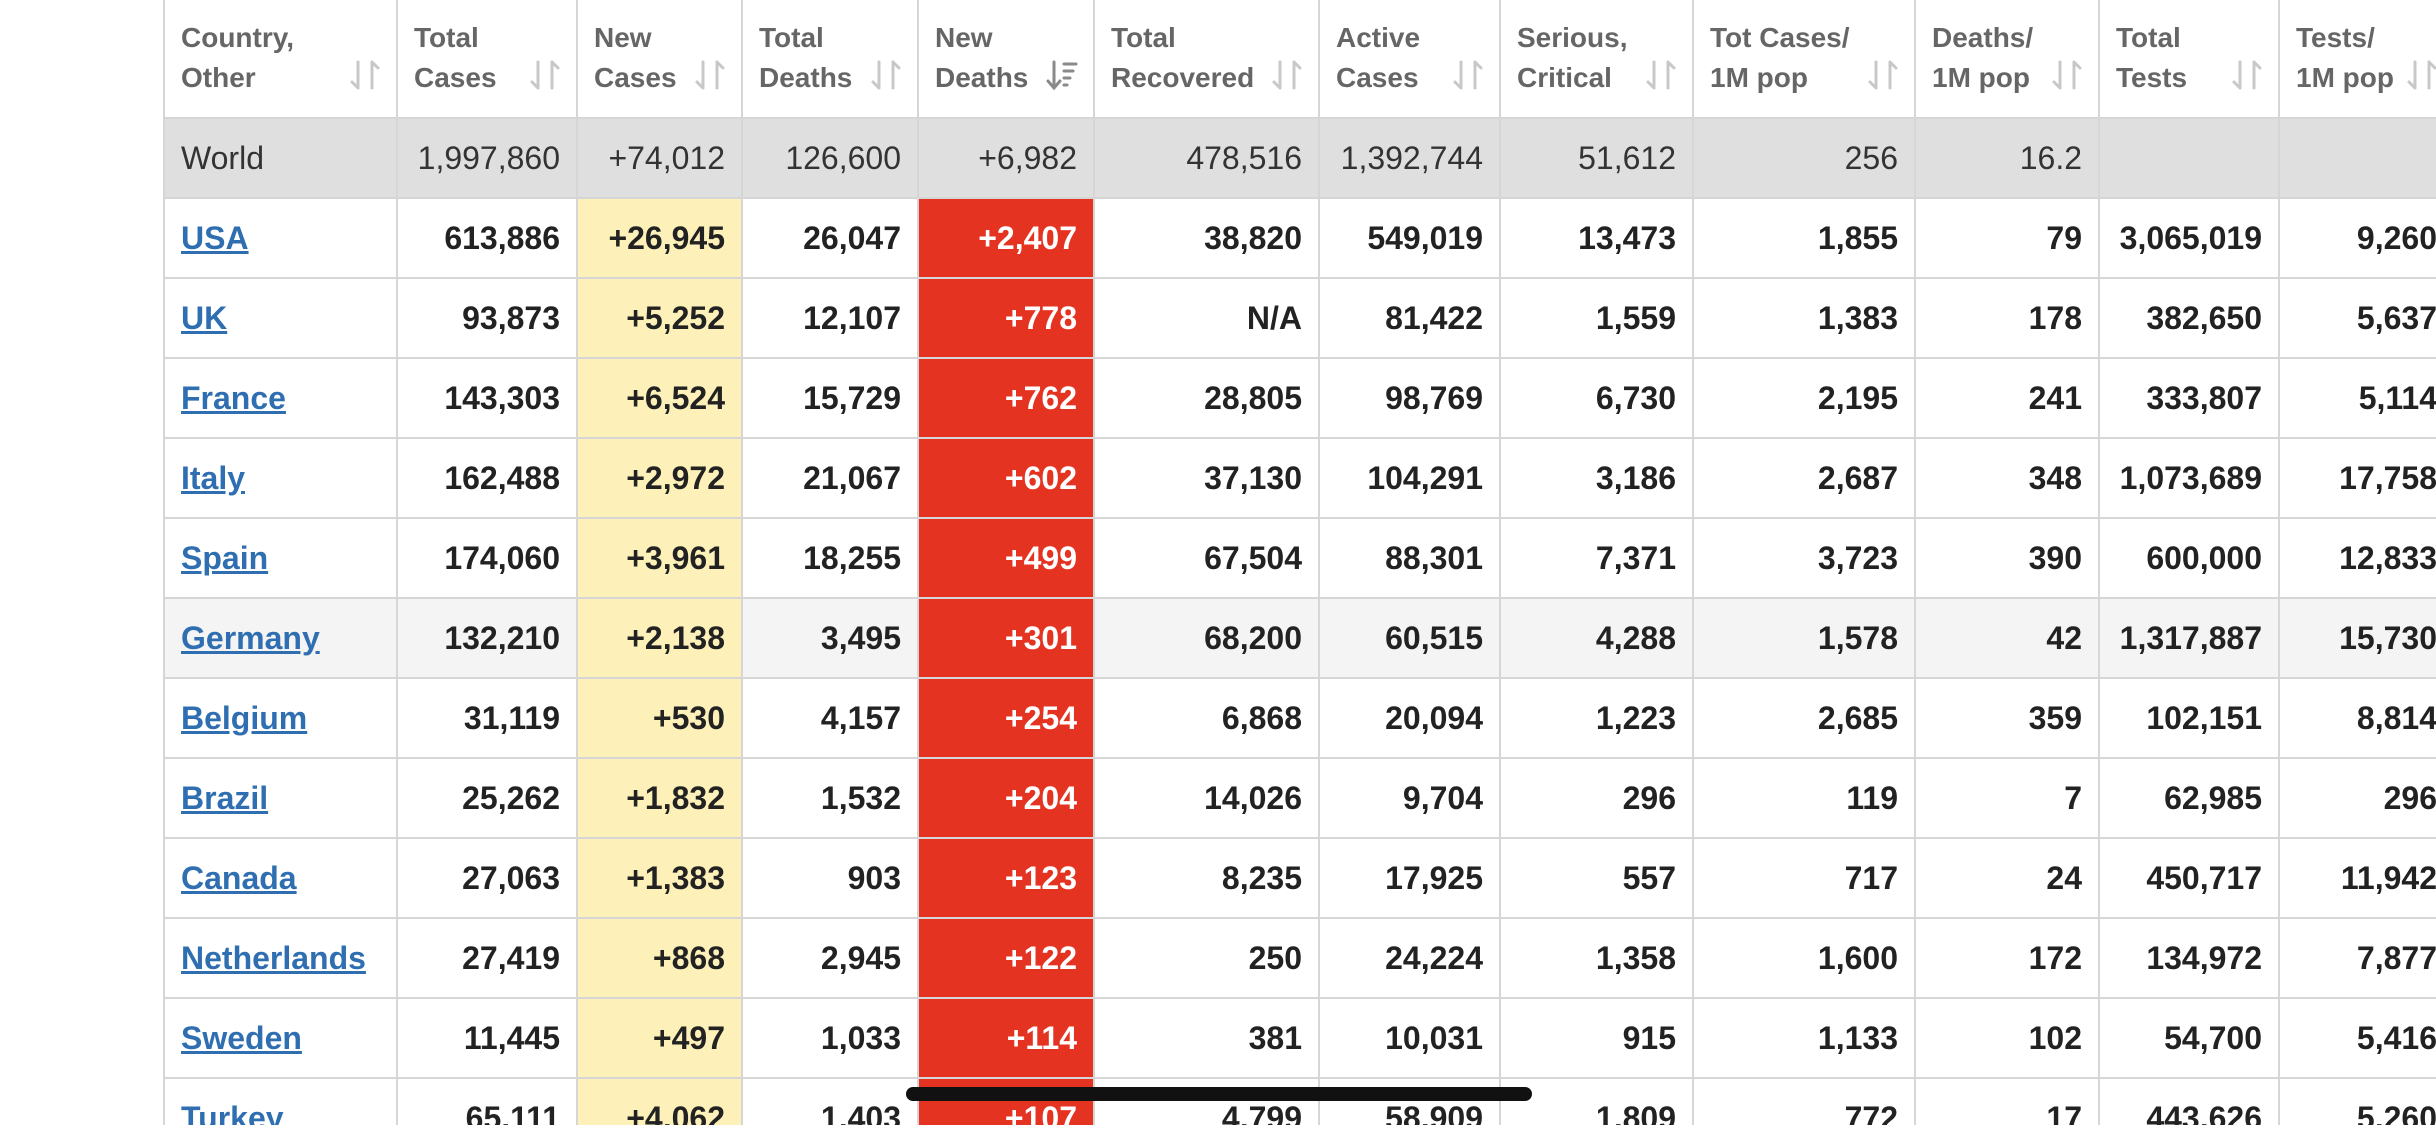 The width and height of the screenshot is (2436, 1125). Describe the element at coordinates (280, 59) in the screenshot. I see `column-header-country: Country, Other` at that location.